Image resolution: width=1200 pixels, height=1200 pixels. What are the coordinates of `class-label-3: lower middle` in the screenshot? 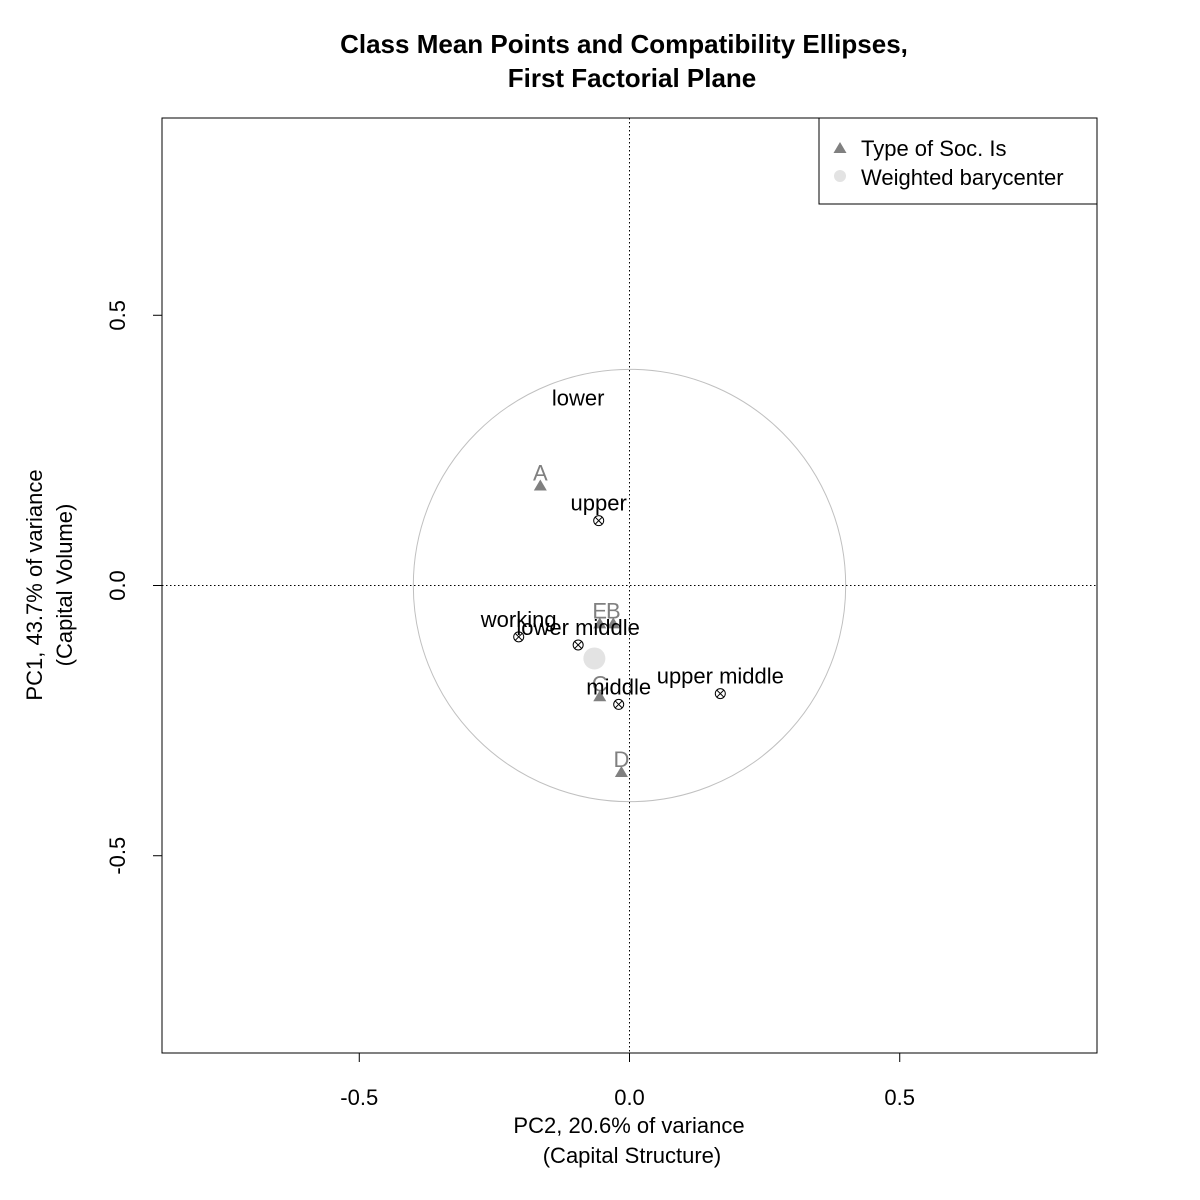 It's located at (578, 627).